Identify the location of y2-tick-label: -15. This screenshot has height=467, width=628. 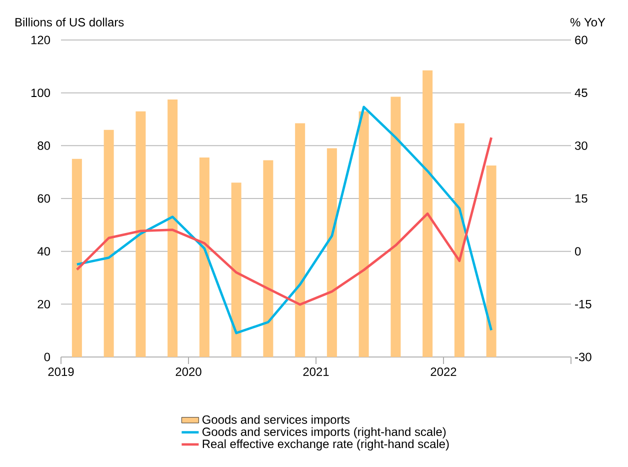
(583, 304).